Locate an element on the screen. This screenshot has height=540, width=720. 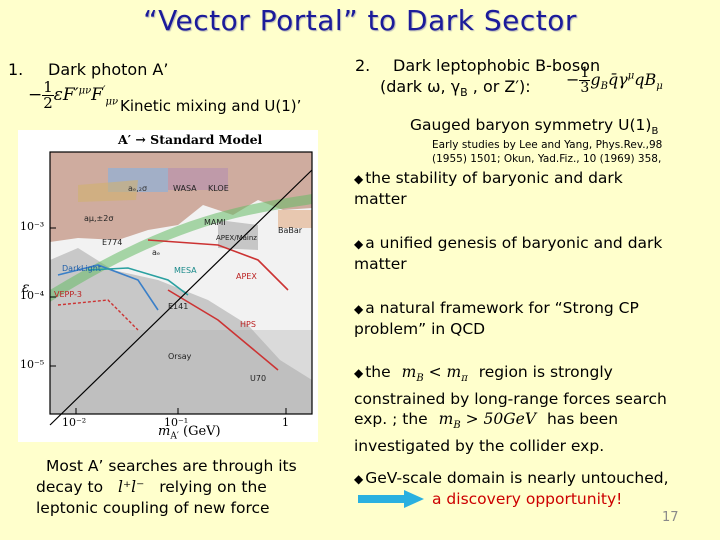
b4-math-2: mB > 50GeV is located at coordinates (487, 421).